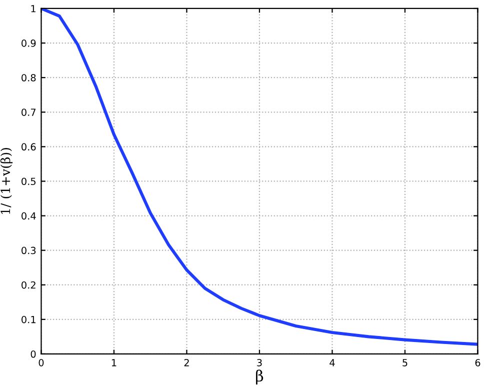 This screenshot has width=485, height=386. What do you see at coordinates (29, 250) in the screenshot?
I see `y-tick-label: 0.3` at bounding box center [29, 250].